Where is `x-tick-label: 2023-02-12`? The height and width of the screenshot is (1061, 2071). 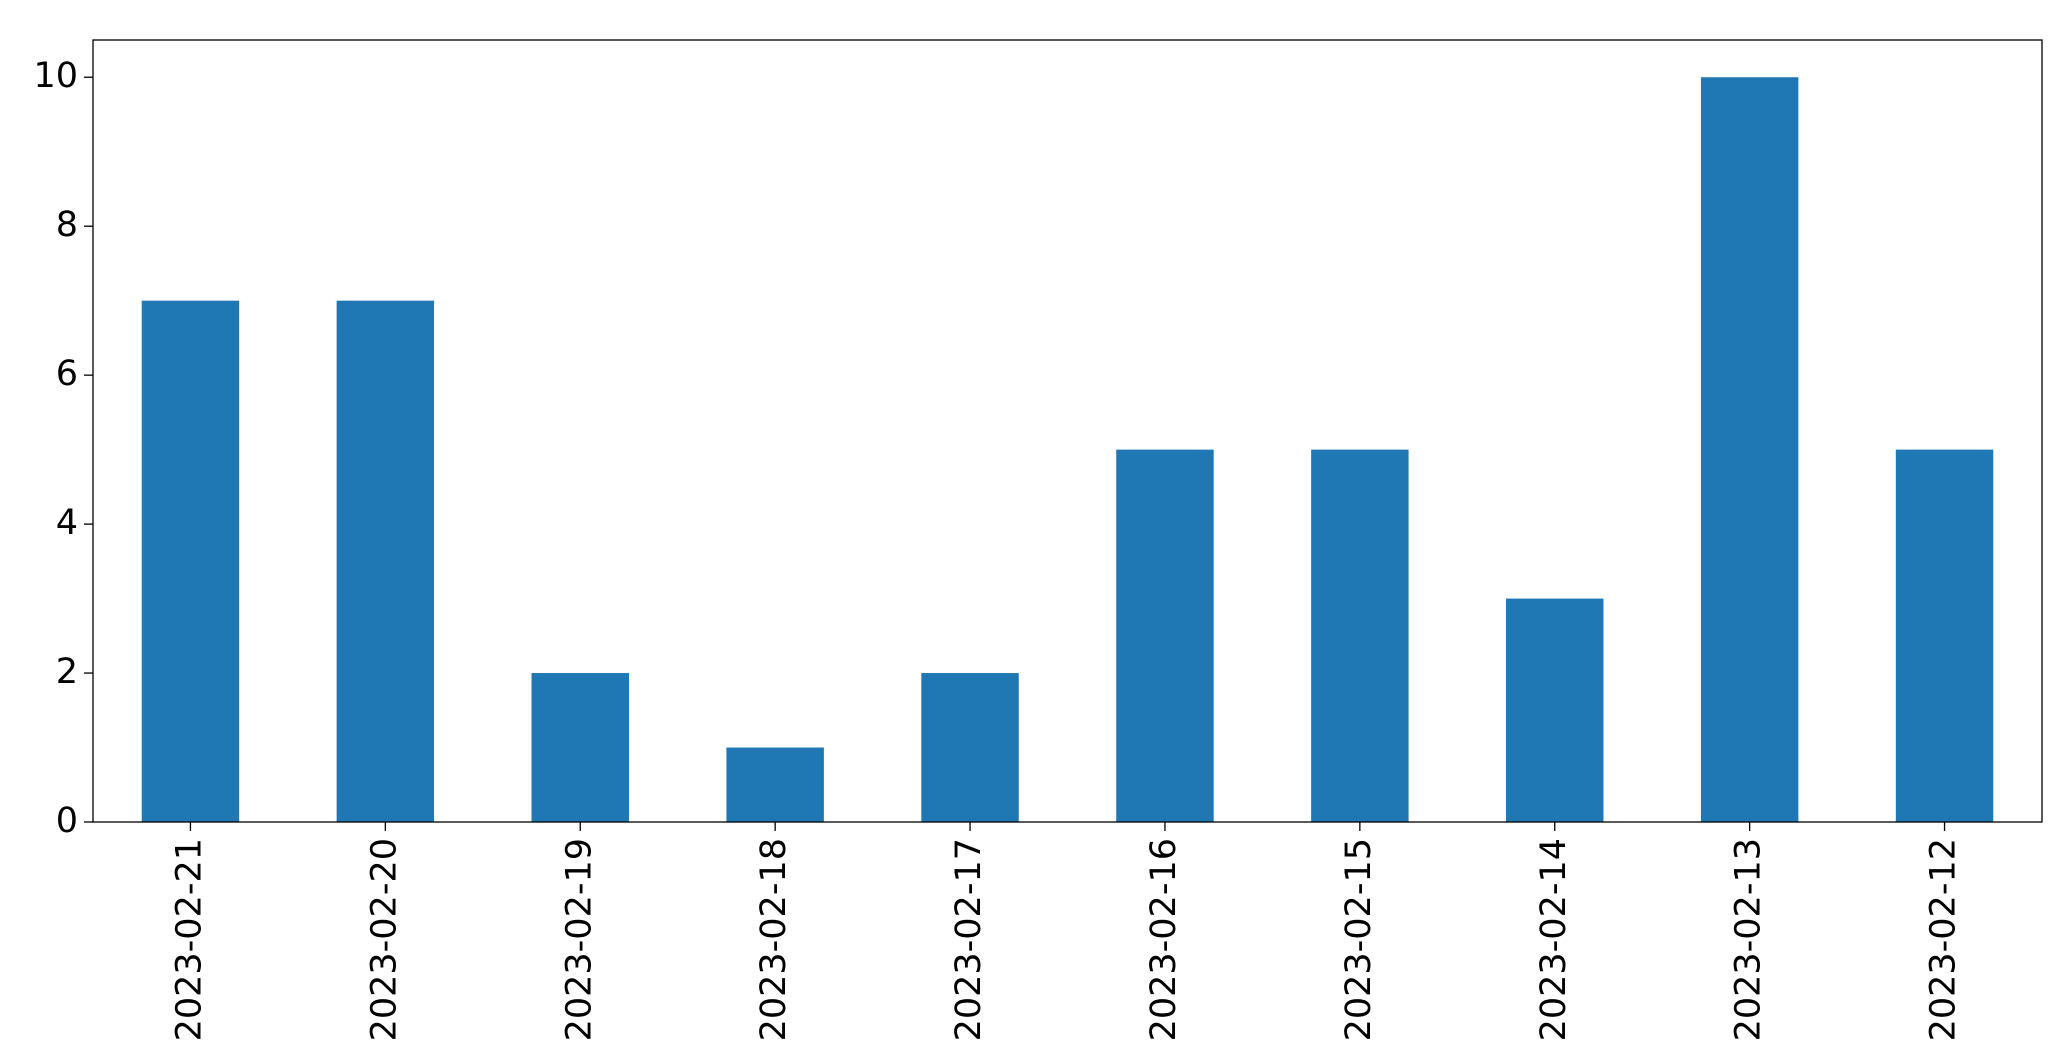
x-tick-label: 2023-02-12 is located at coordinates (1944, 939).